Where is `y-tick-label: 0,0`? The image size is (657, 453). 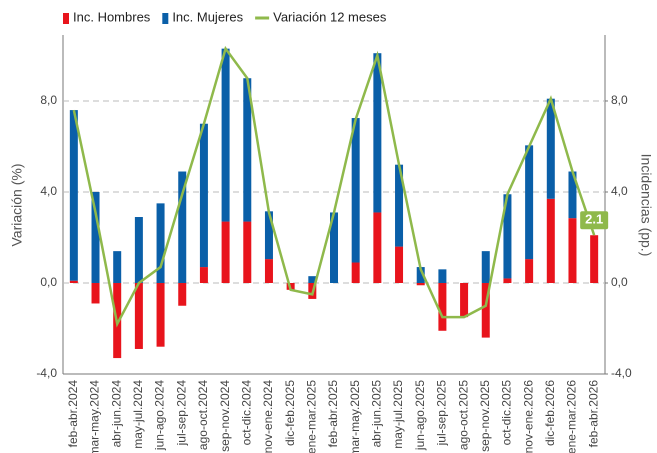 y-tick-label: 0,0 is located at coordinates (48, 282).